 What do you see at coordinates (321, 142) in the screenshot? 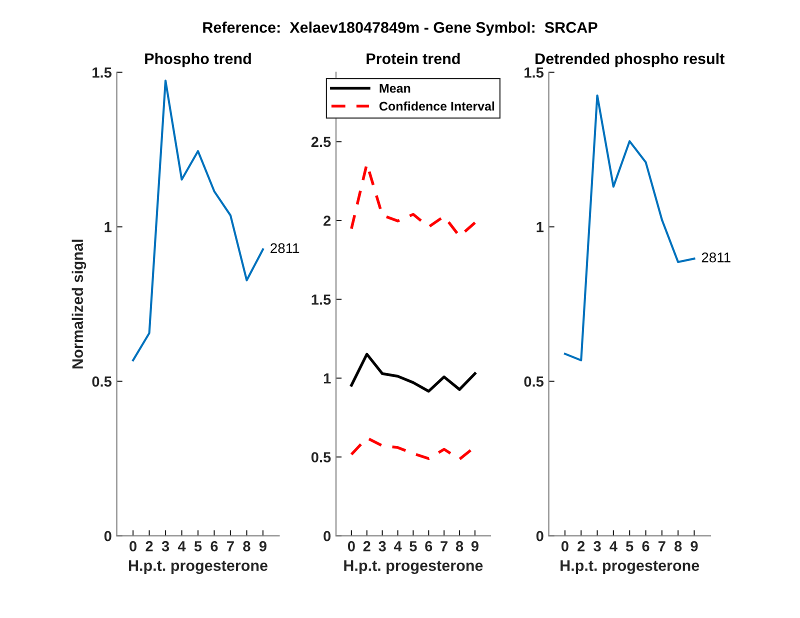
I see `y-tick-label: 2.5` at bounding box center [321, 142].